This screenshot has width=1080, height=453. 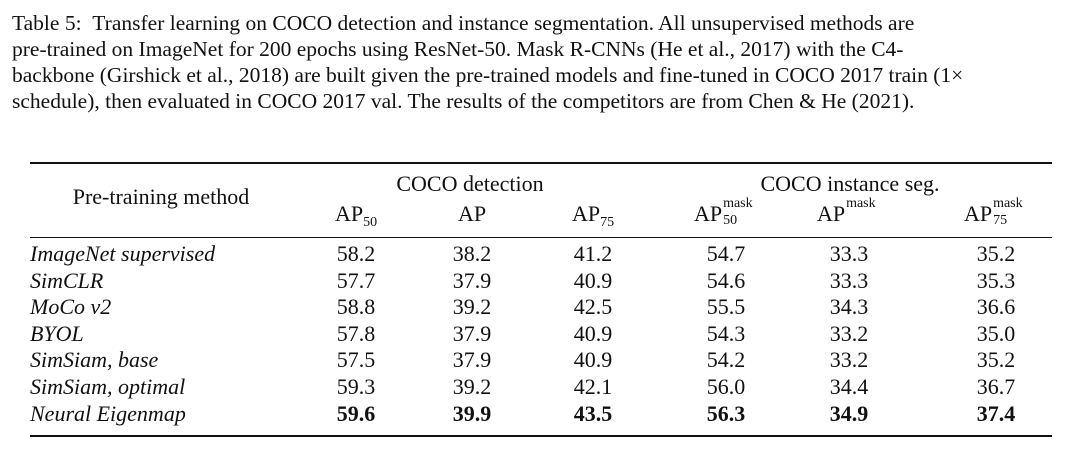 What do you see at coordinates (356, 280) in the screenshot?
I see `table-cell-value: 57.7` at bounding box center [356, 280].